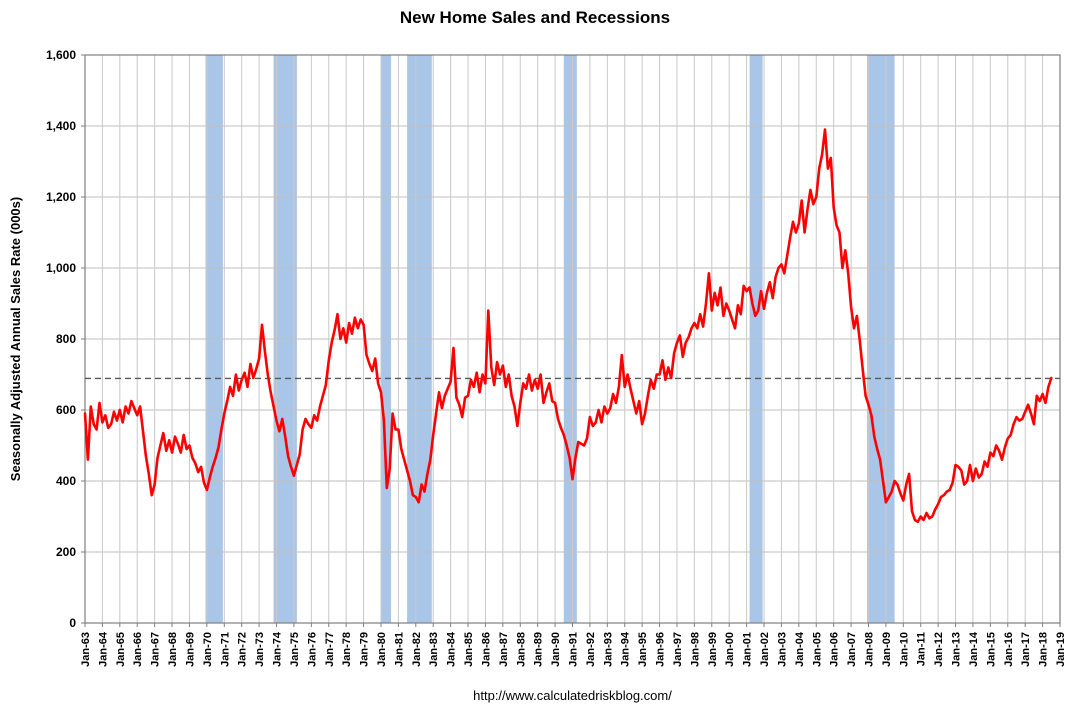  I want to click on x-tick-label: Jan-19, so click(1061, 649).